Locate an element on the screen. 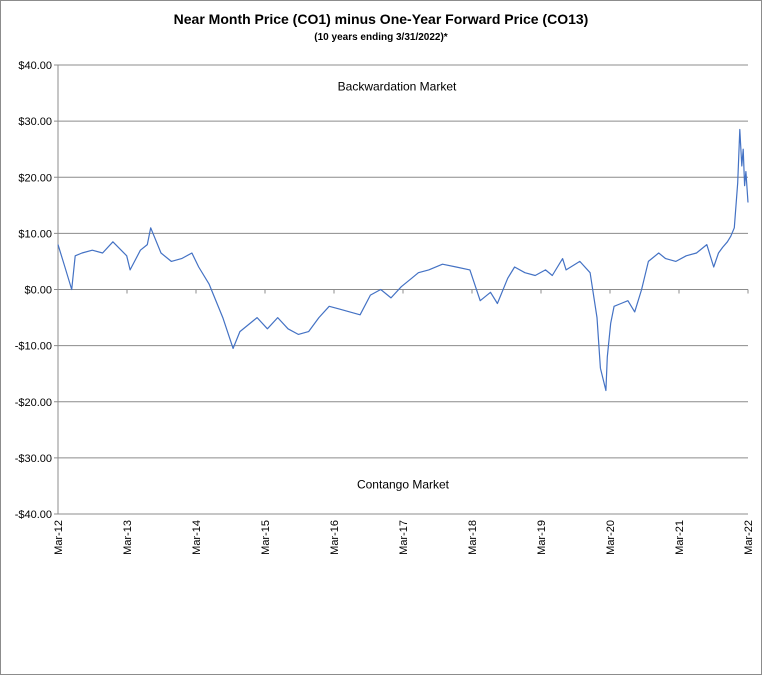 Image resolution: width=762 pixels, height=675 pixels. x-tick-label: Mar-13 is located at coordinates (128, 537).